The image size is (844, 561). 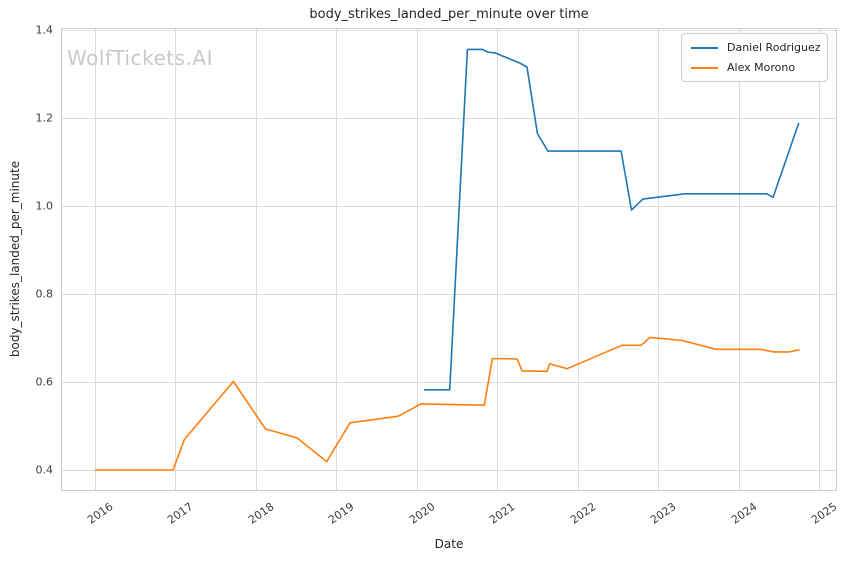 I want to click on y-axis-label: body_strikes_landed_per_minute, so click(x=15, y=259).